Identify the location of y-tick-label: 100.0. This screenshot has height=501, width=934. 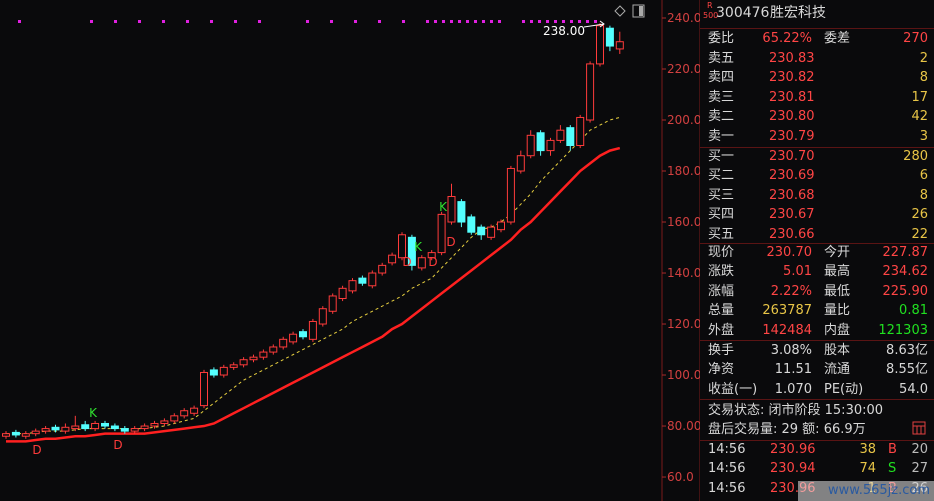
(683, 375).